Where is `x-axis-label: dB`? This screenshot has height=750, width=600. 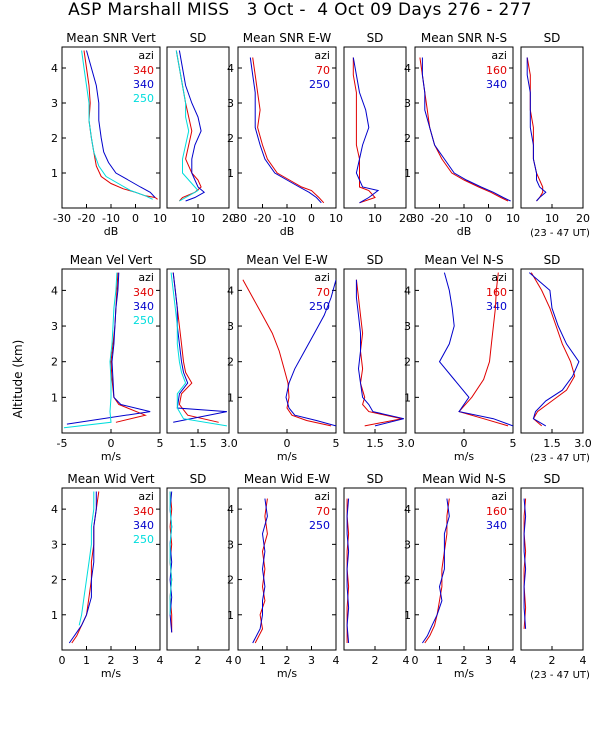
x-axis-label: dB is located at coordinates (111, 231).